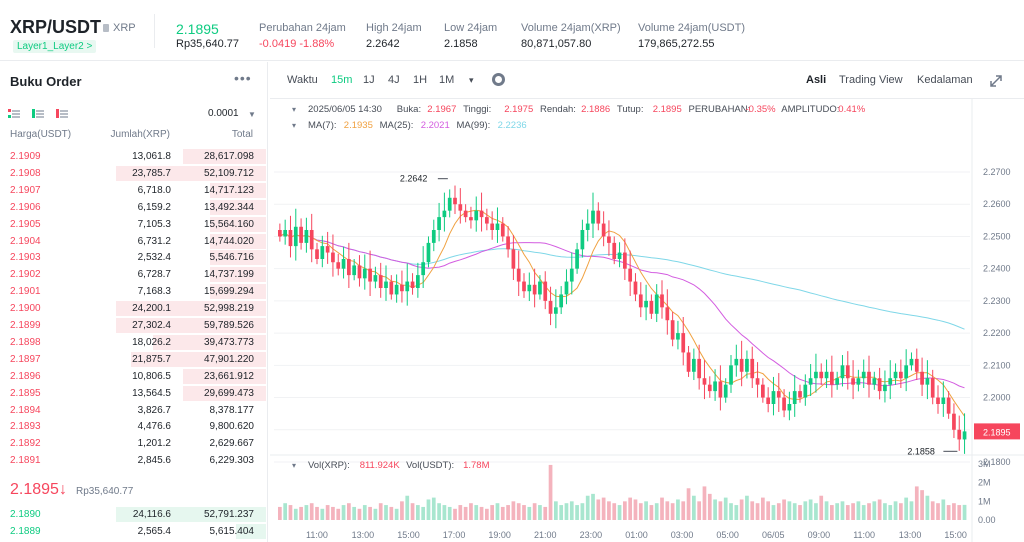 The image size is (1024, 542). I want to click on ask-row: 2.1901 7,168.3 15,699.294, so click(134, 291).